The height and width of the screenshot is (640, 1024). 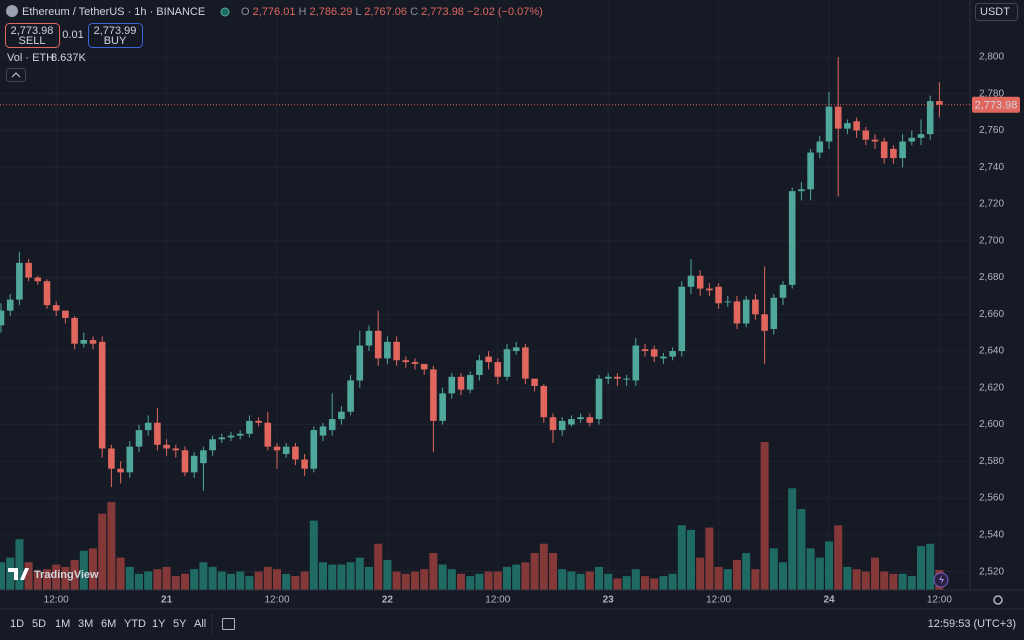 I want to click on lightning, so click(x=941, y=579).